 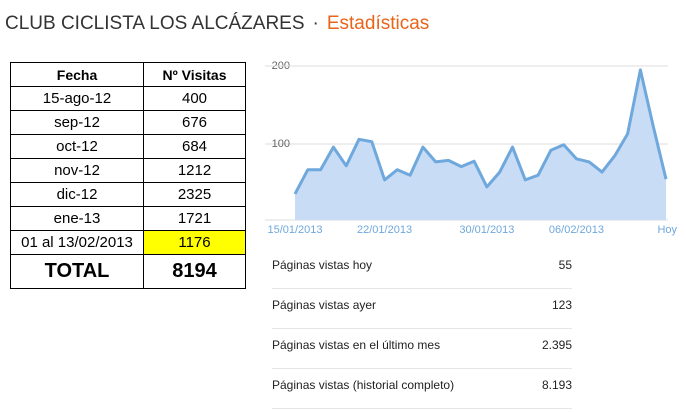 What do you see at coordinates (155, 23) in the screenshot?
I see `title: CLUB CICLISTA LOS ALCÁZARES` at bounding box center [155, 23].